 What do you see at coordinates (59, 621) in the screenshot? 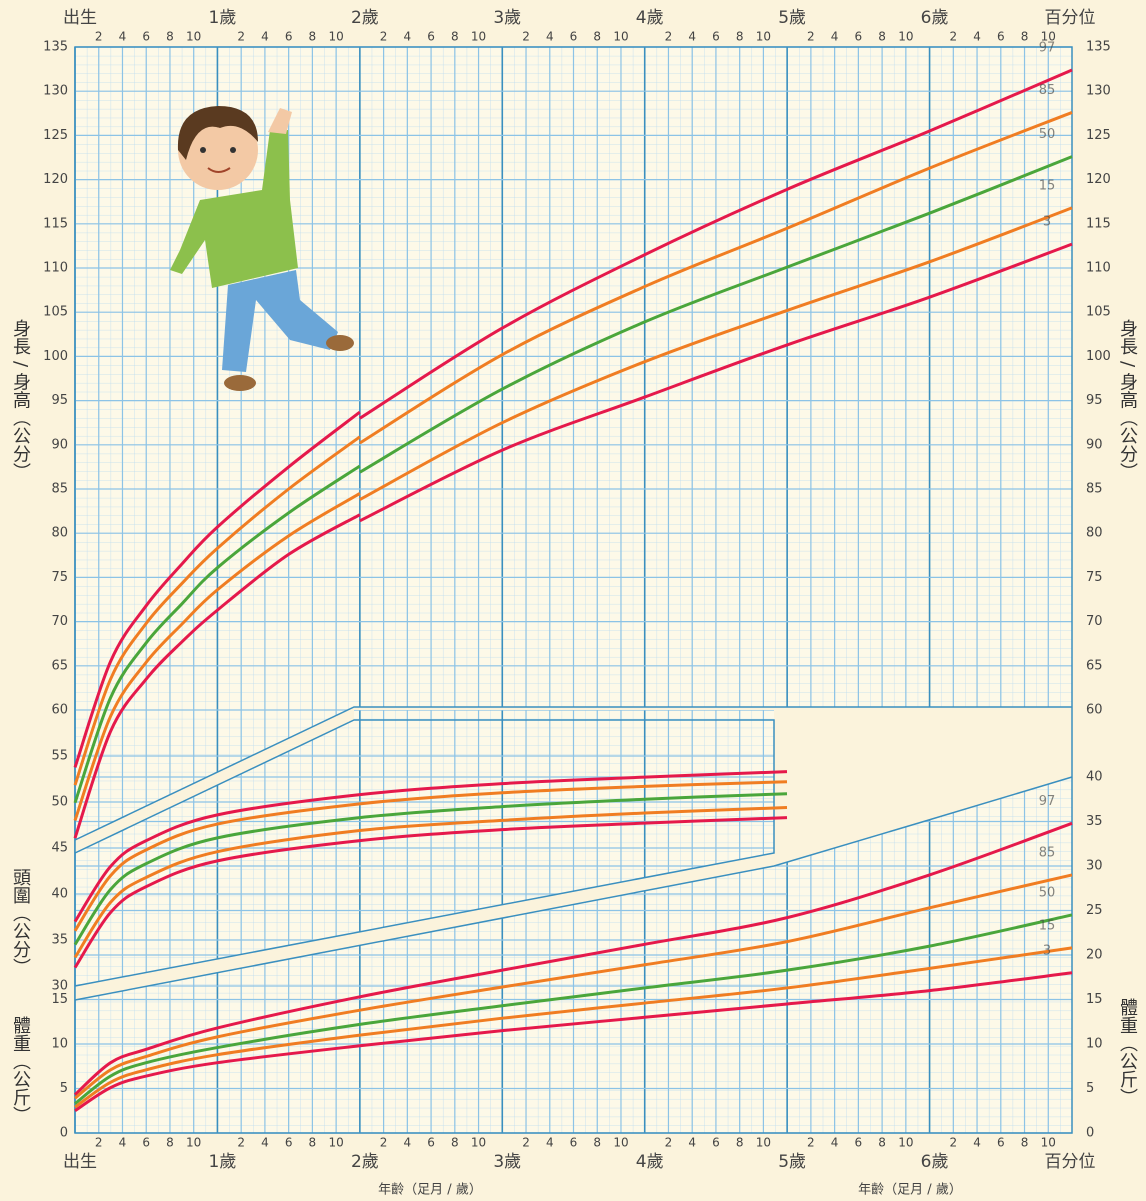
I see `y-tick-label: 70` at bounding box center [59, 621].